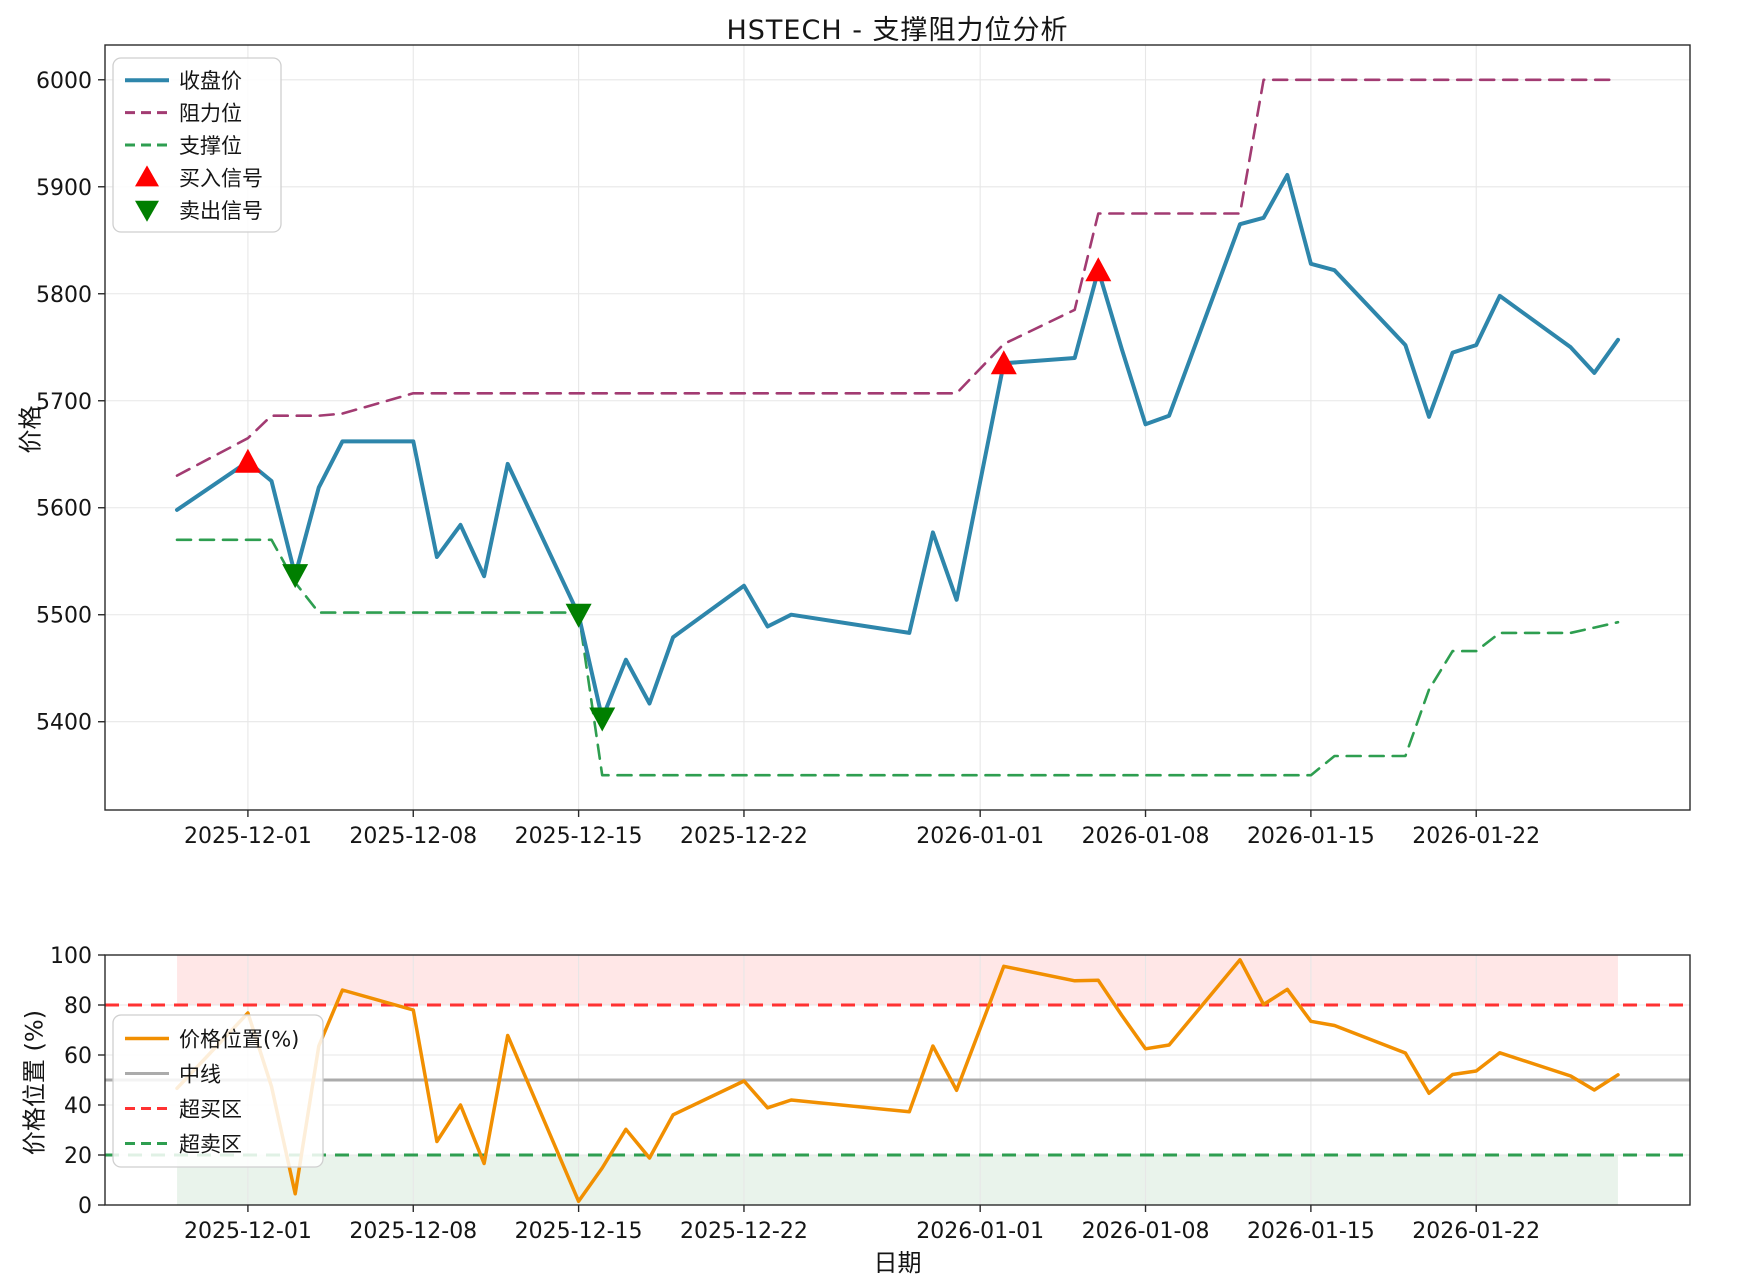 This screenshot has width=1745, height=1284. I want to click on sell-legend-marker, so click(147, 211).